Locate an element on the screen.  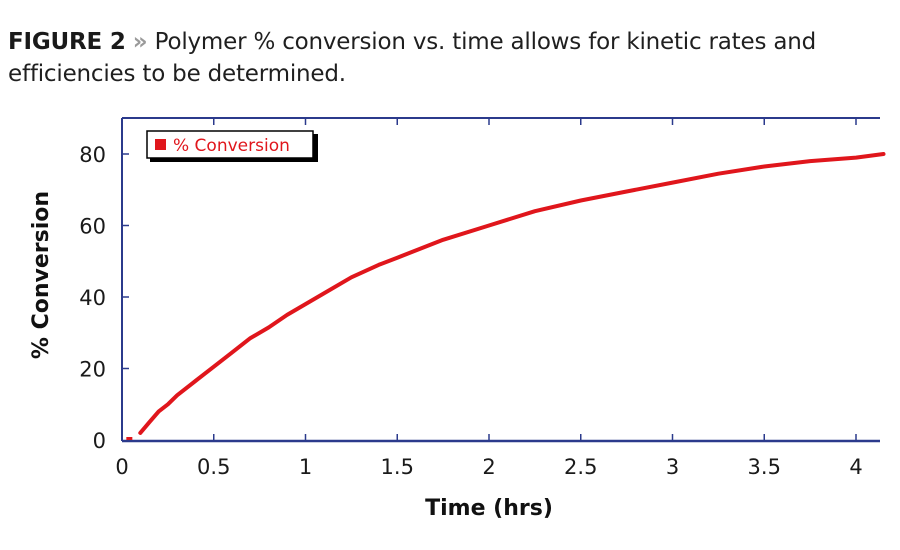
y-tick-label: 60 is located at coordinates (92, 227).